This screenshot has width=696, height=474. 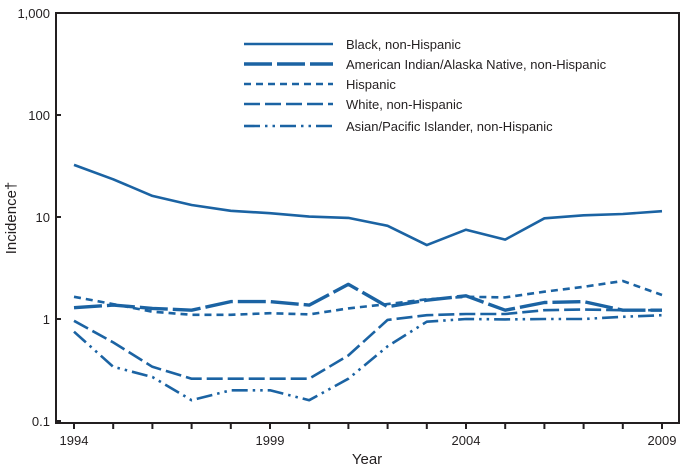 What do you see at coordinates (41, 421) in the screenshot?
I see `y-tick-label: 0.1` at bounding box center [41, 421].